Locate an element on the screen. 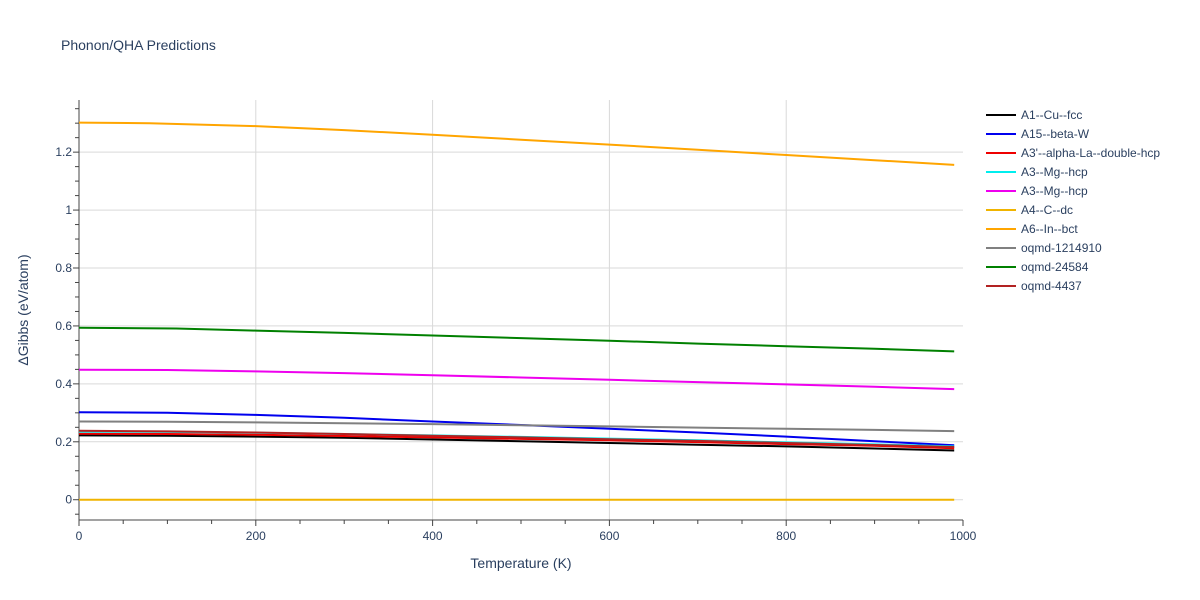  legend-item: oqmd-4437 is located at coordinates (1034, 286).